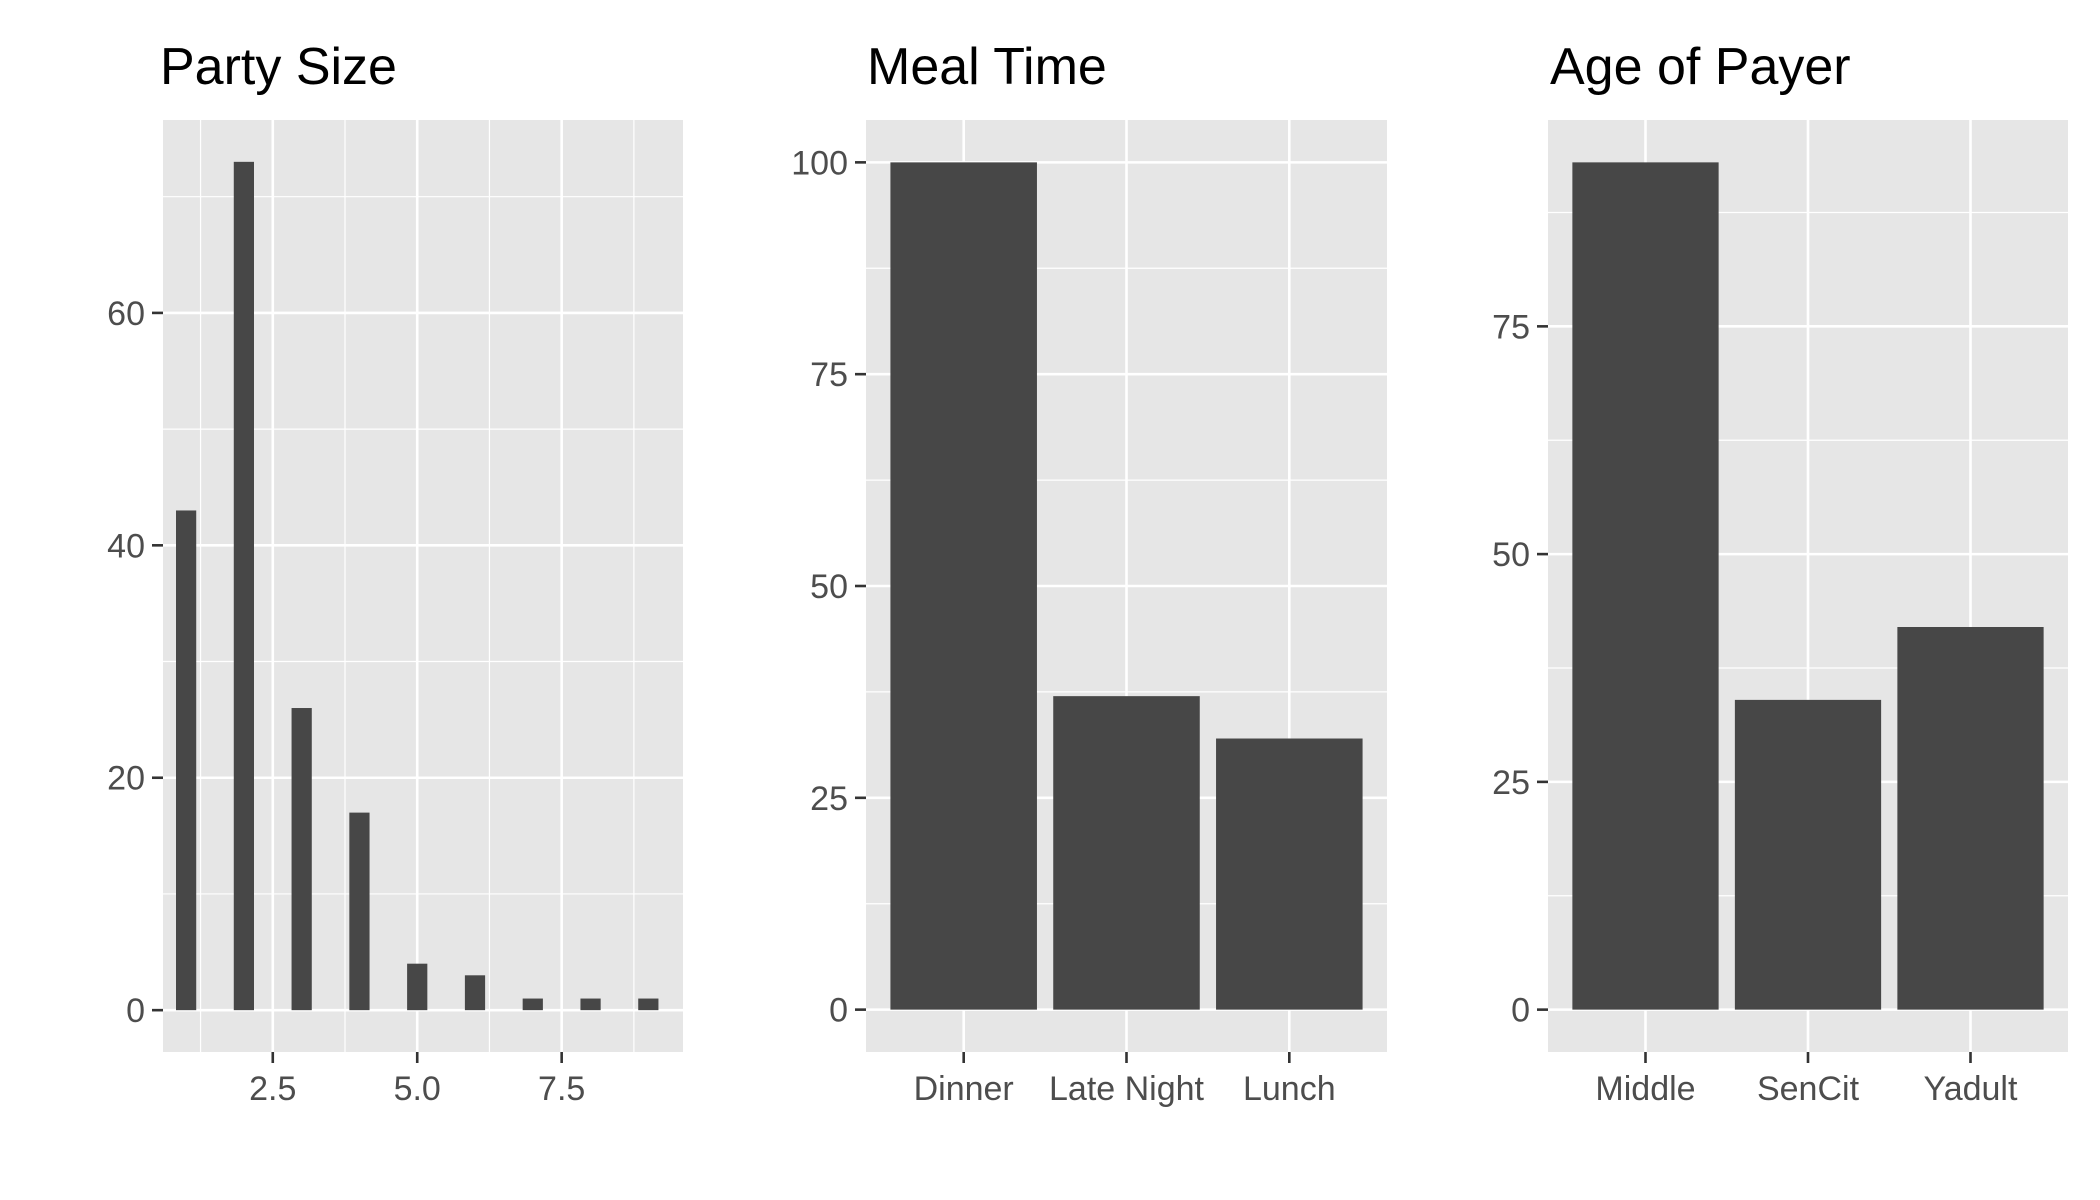 This screenshot has height=1200, width=2100. Describe the element at coordinates (987, 67) in the screenshot. I see `chart-title-meal-time: Meal Time` at that location.